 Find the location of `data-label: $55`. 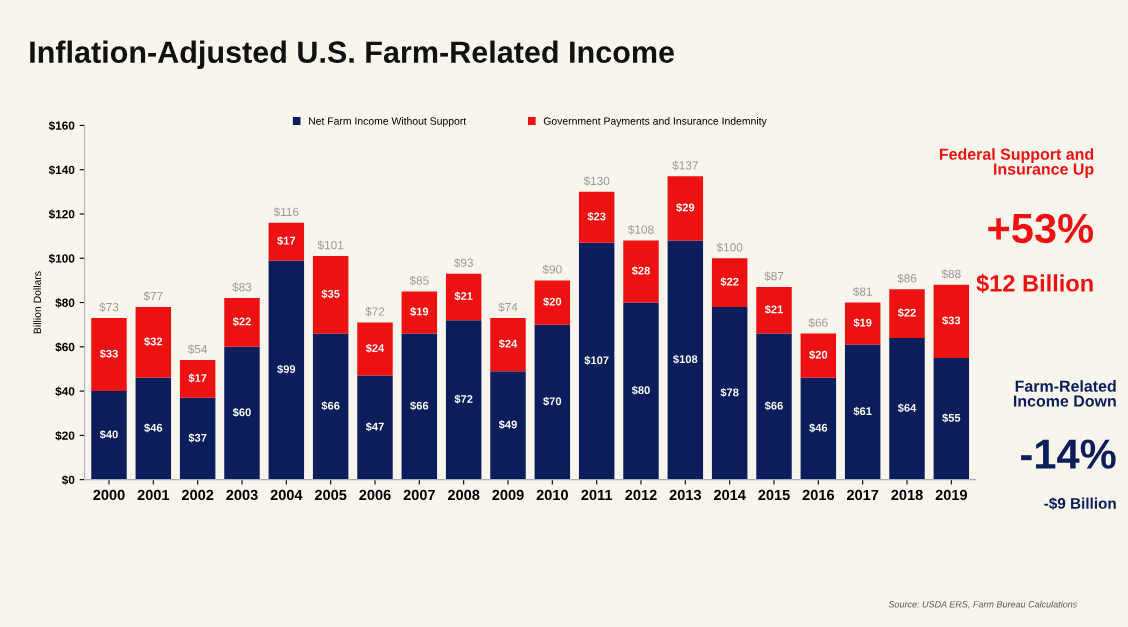

data-label: $55 is located at coordinates (951, 418).